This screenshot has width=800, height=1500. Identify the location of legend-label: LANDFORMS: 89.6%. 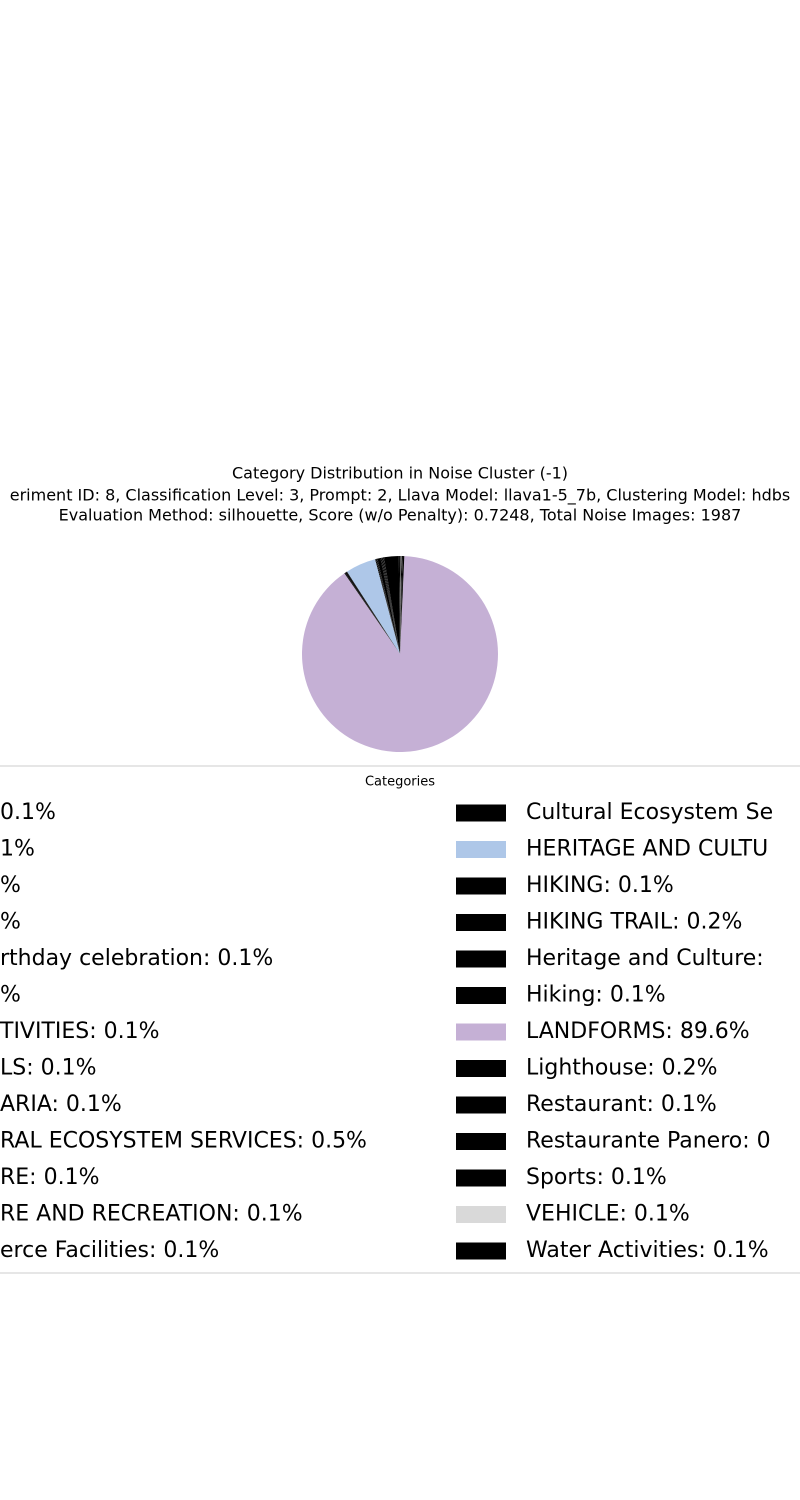
(638, 1031).